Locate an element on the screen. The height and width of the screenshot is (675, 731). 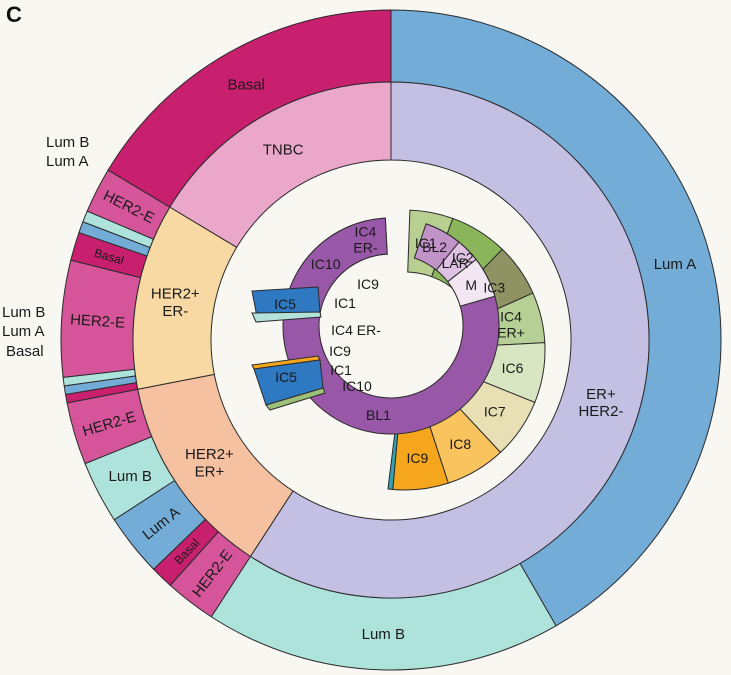
inner-wedge-ic5-upper-sliver is located at coordinates (286, 317).